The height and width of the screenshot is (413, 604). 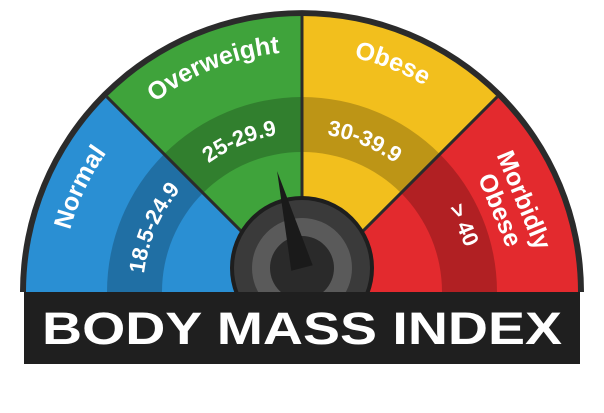 I want to click on gauge-needle, so click(x=295, y=221).